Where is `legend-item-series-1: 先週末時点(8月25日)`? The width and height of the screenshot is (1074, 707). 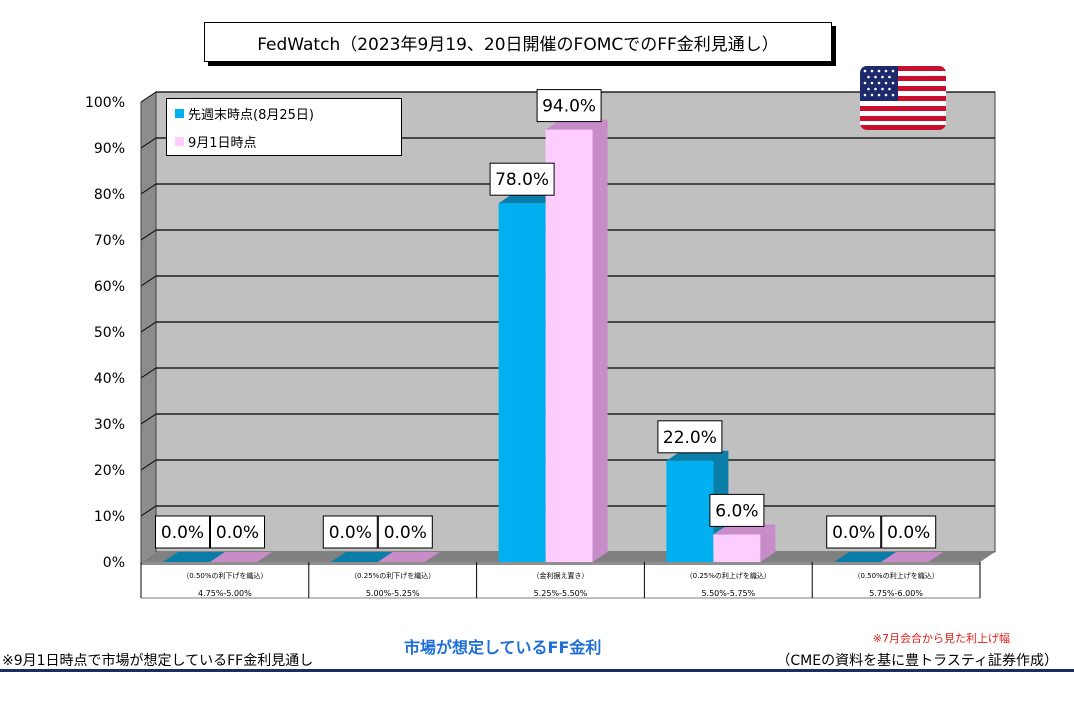
legend-item-series-1: 先週末時点(8月25日) is located at coordinates (284, 113).